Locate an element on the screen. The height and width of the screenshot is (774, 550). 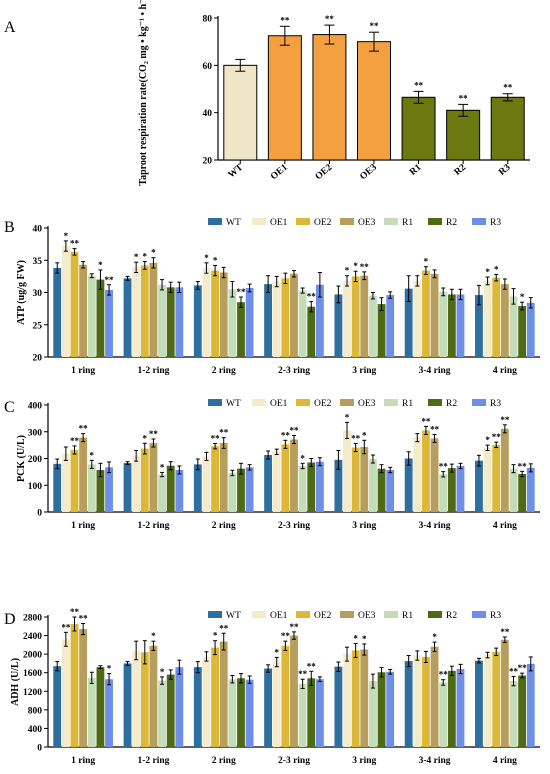
y-tick-label: 35 is located at coordinates (38, 262).